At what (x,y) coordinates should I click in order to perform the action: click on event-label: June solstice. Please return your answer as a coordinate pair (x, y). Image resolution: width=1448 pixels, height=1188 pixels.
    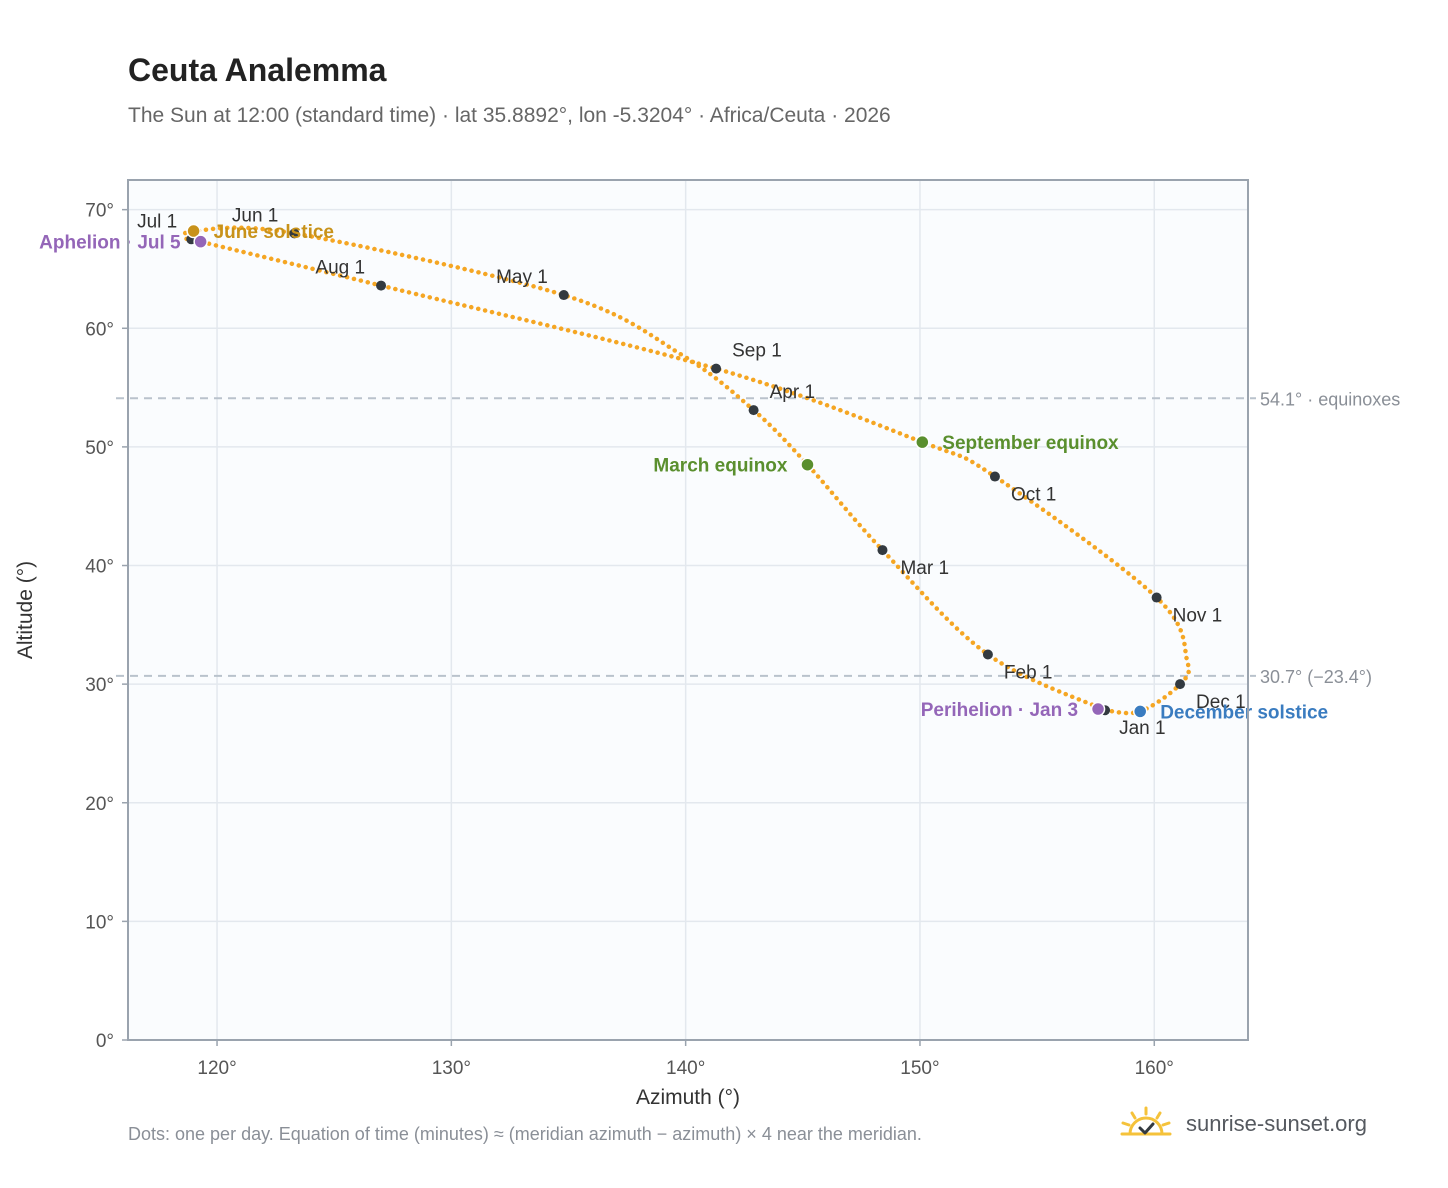
    Looking at the image, I should click on (274, 232).